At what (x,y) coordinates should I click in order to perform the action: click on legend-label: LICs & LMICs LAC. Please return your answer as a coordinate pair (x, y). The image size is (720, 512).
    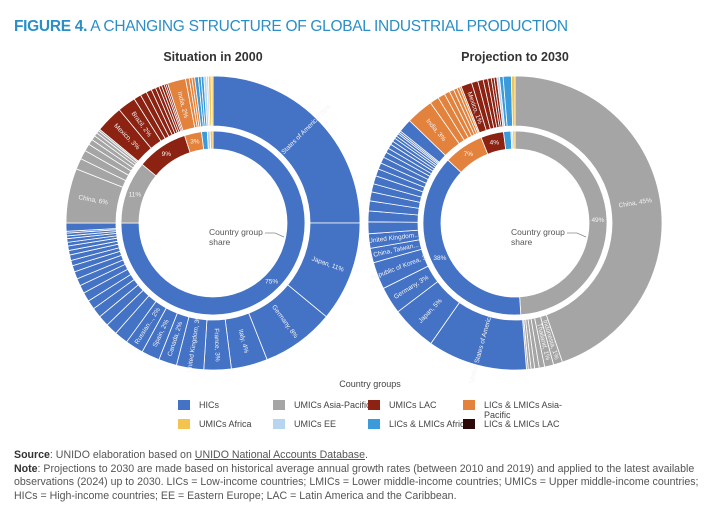
    Looking at the image, I should click on (522, 424).